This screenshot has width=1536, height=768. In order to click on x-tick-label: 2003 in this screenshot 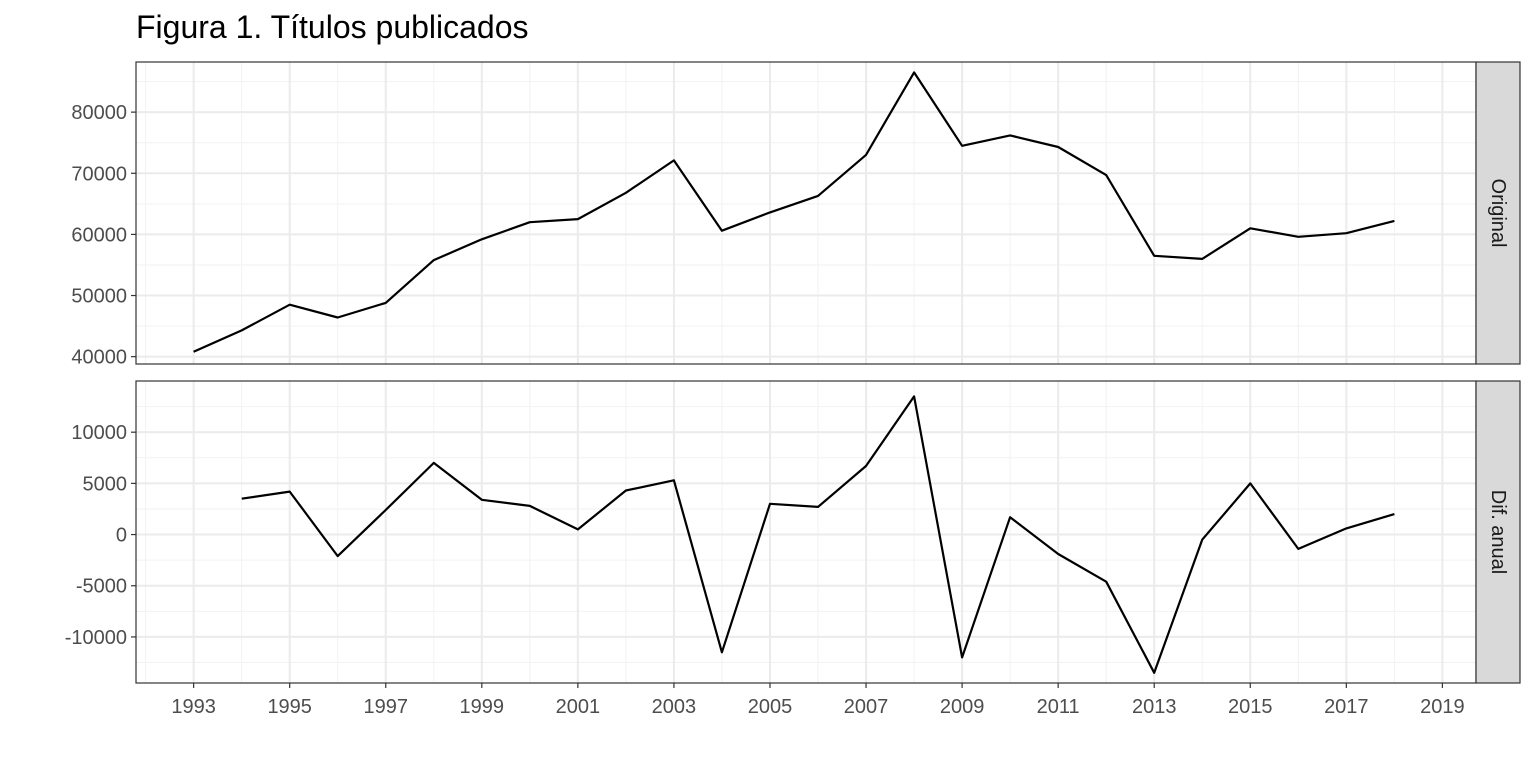, I will do `click(674, 707)`.